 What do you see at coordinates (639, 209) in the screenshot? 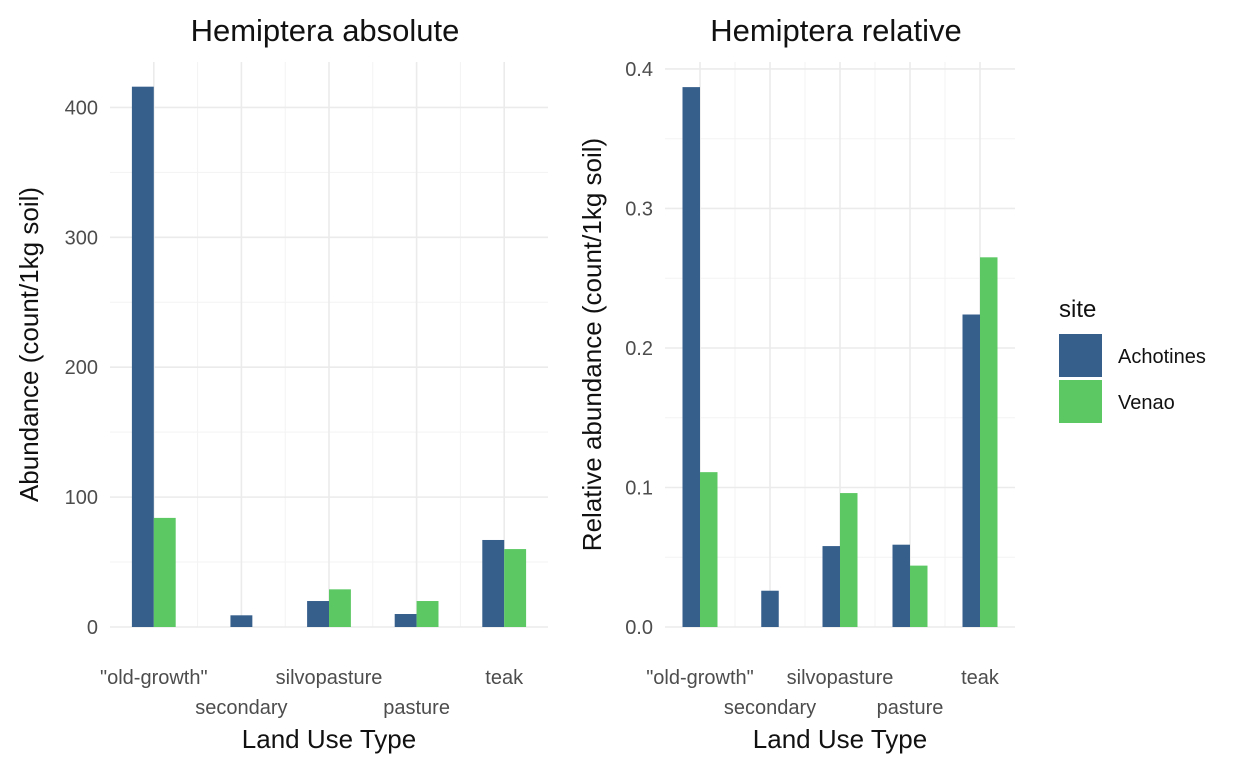
I see `y-tick-label: 0.3` at bounding box center [639, 209].